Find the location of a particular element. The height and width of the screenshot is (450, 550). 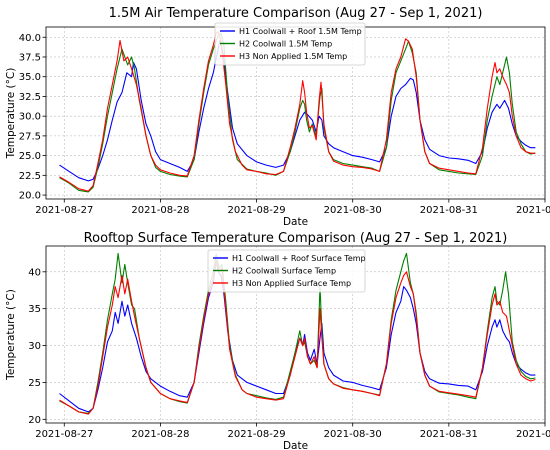

y-tick-label: 25 is located at coordinates (34, 383).